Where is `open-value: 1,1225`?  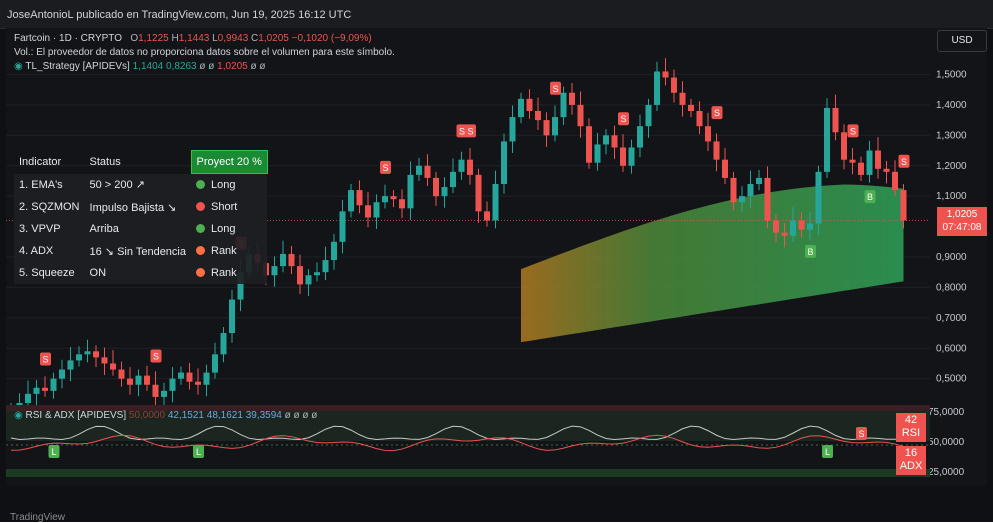 open-value: 1,1225 is located at coordinates (153, 38).